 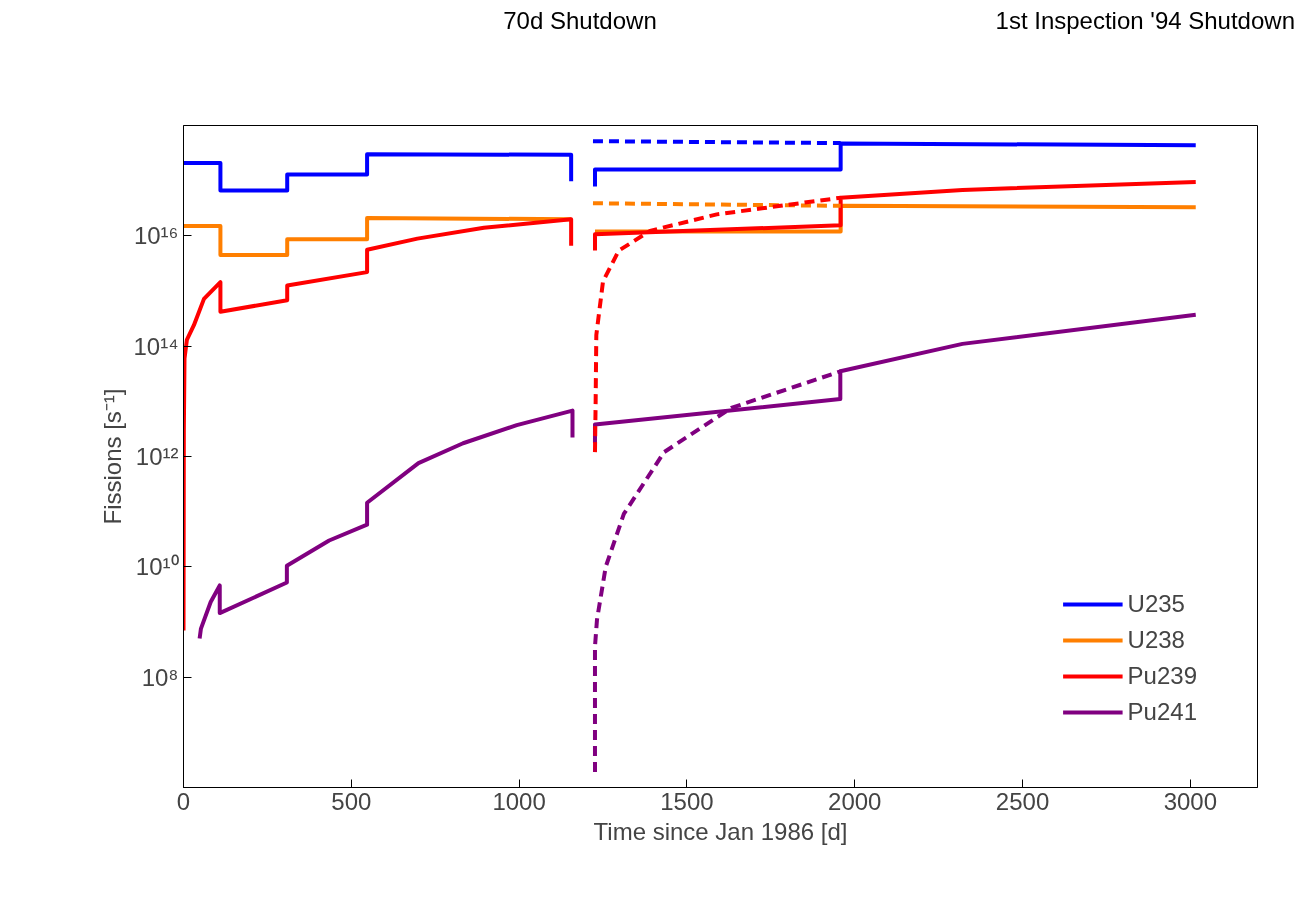 What do you see at coordinates (580, 21) in the screenshot?
I see `text: 70d Shutdown` at bounding box center [580, 21].